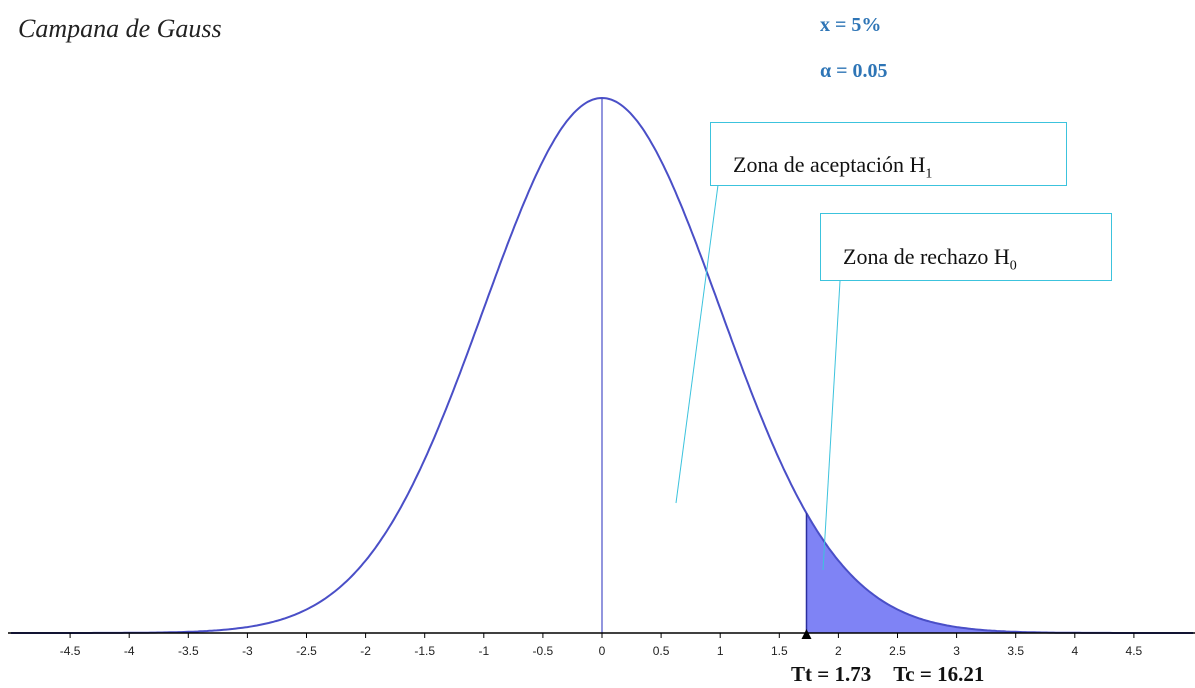 Image resolution: width=1195 pixels, height=688 pixels. I want to click on tc-label: Tc = 16.21, so click(939, 674).